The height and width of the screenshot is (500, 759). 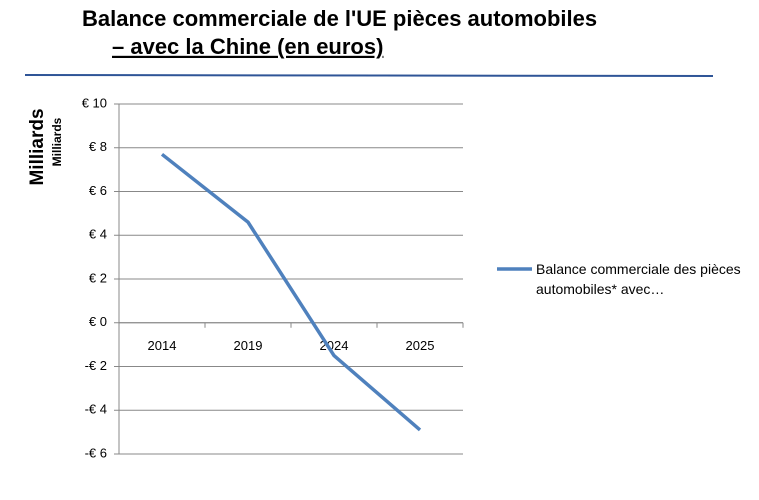 What do you see at coordinates (369, 75) in the screenshot?
I see `title-rule` at bounding box center [369, 75].